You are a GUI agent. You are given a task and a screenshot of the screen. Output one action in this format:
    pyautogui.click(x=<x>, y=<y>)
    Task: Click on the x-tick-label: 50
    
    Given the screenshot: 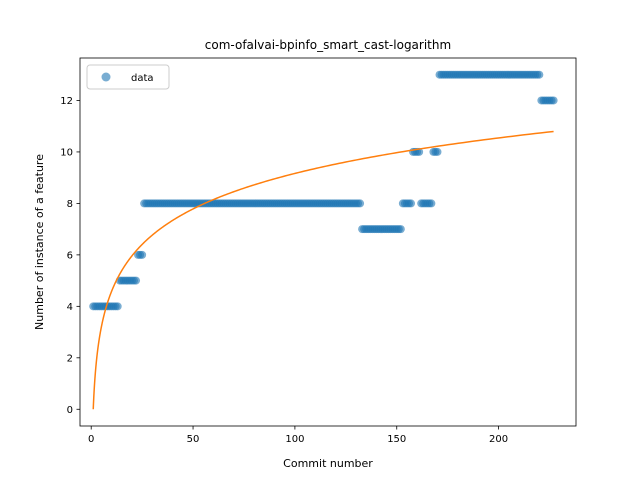 What is the action you would take?
    pyautogui.click(x=193, y=439)
    